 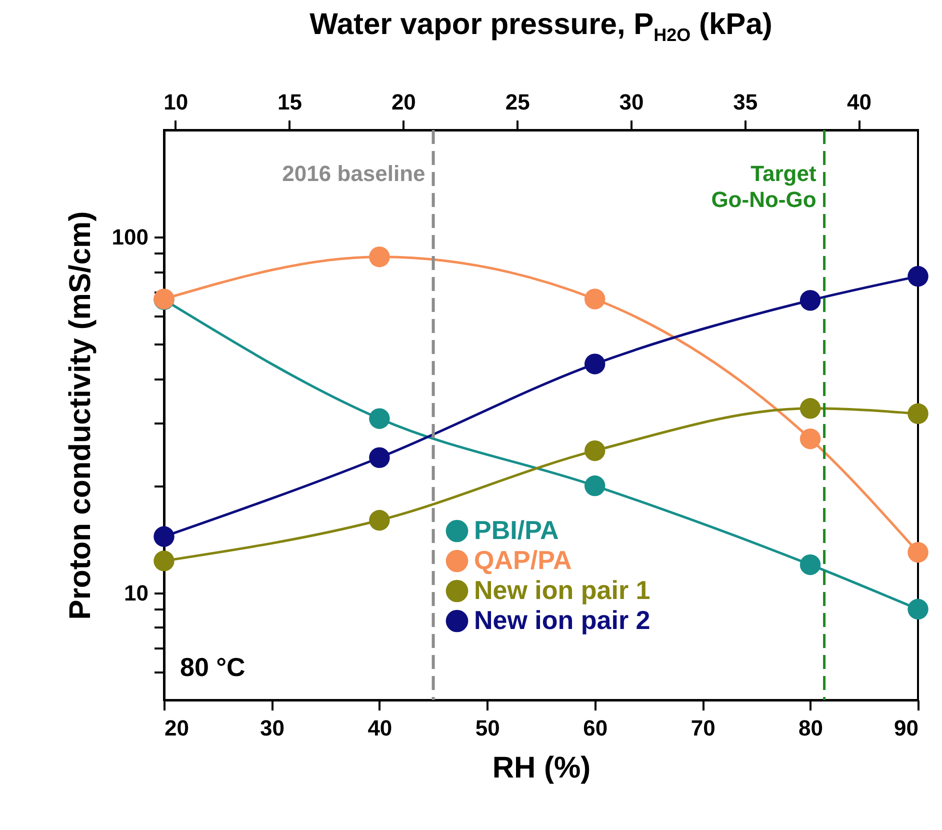 I want to click on x2-tick-label: 20, so click(x=403, y=102).